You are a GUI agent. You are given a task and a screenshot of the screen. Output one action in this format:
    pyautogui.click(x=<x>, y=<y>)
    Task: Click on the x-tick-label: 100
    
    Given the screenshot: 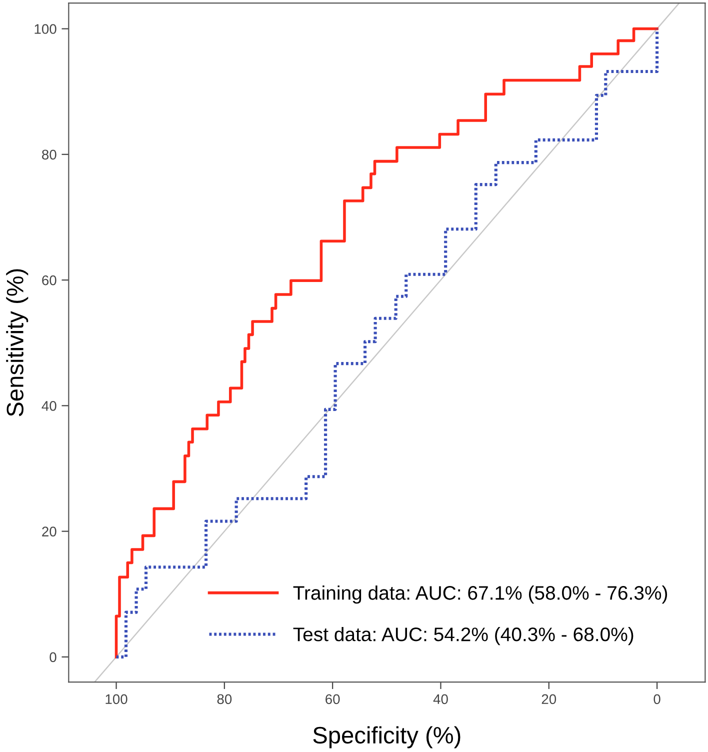 What is the action you would take?
    pyautogui.click(x=117, y=699)
    